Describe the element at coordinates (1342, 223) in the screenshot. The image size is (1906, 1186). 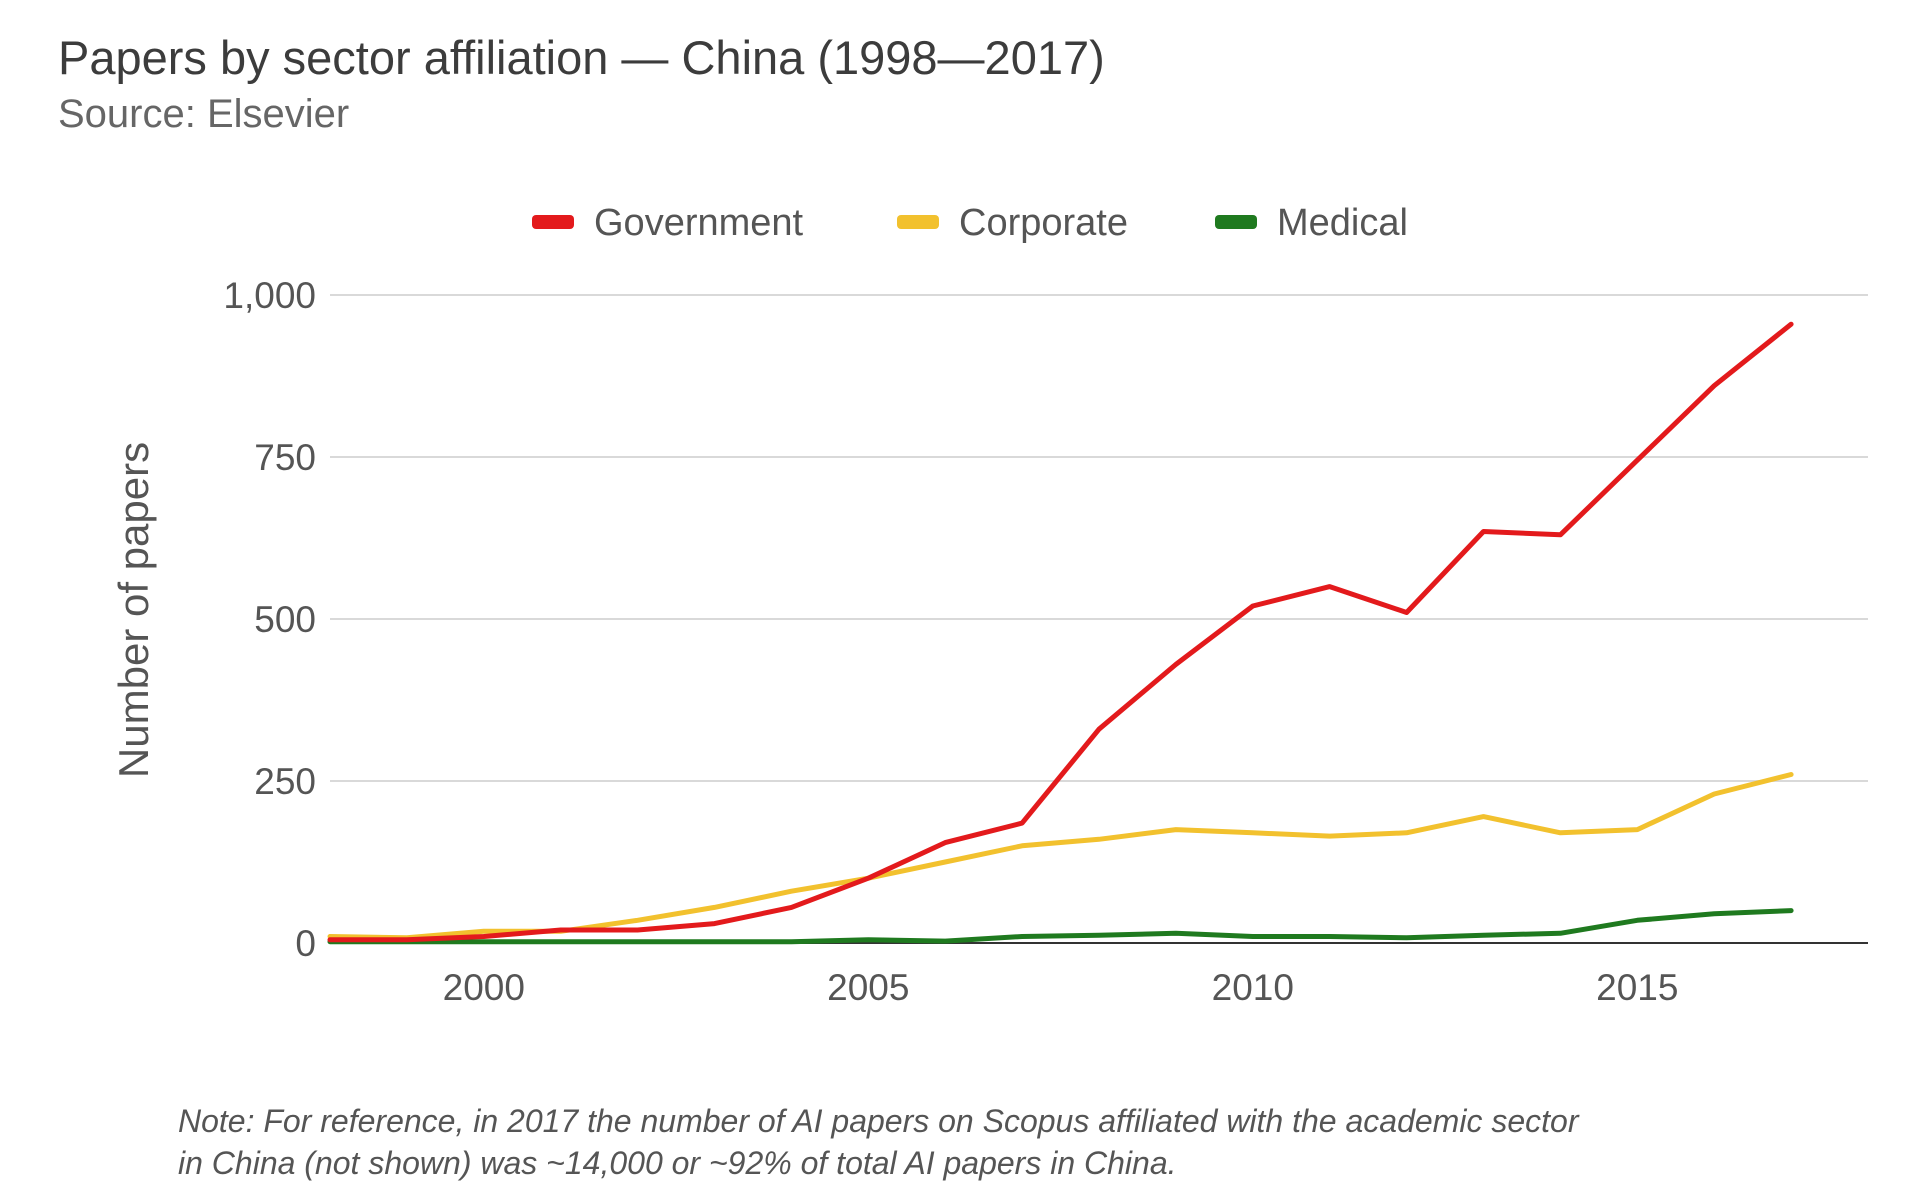
I see `legend-label-medical: Medical` at that location.